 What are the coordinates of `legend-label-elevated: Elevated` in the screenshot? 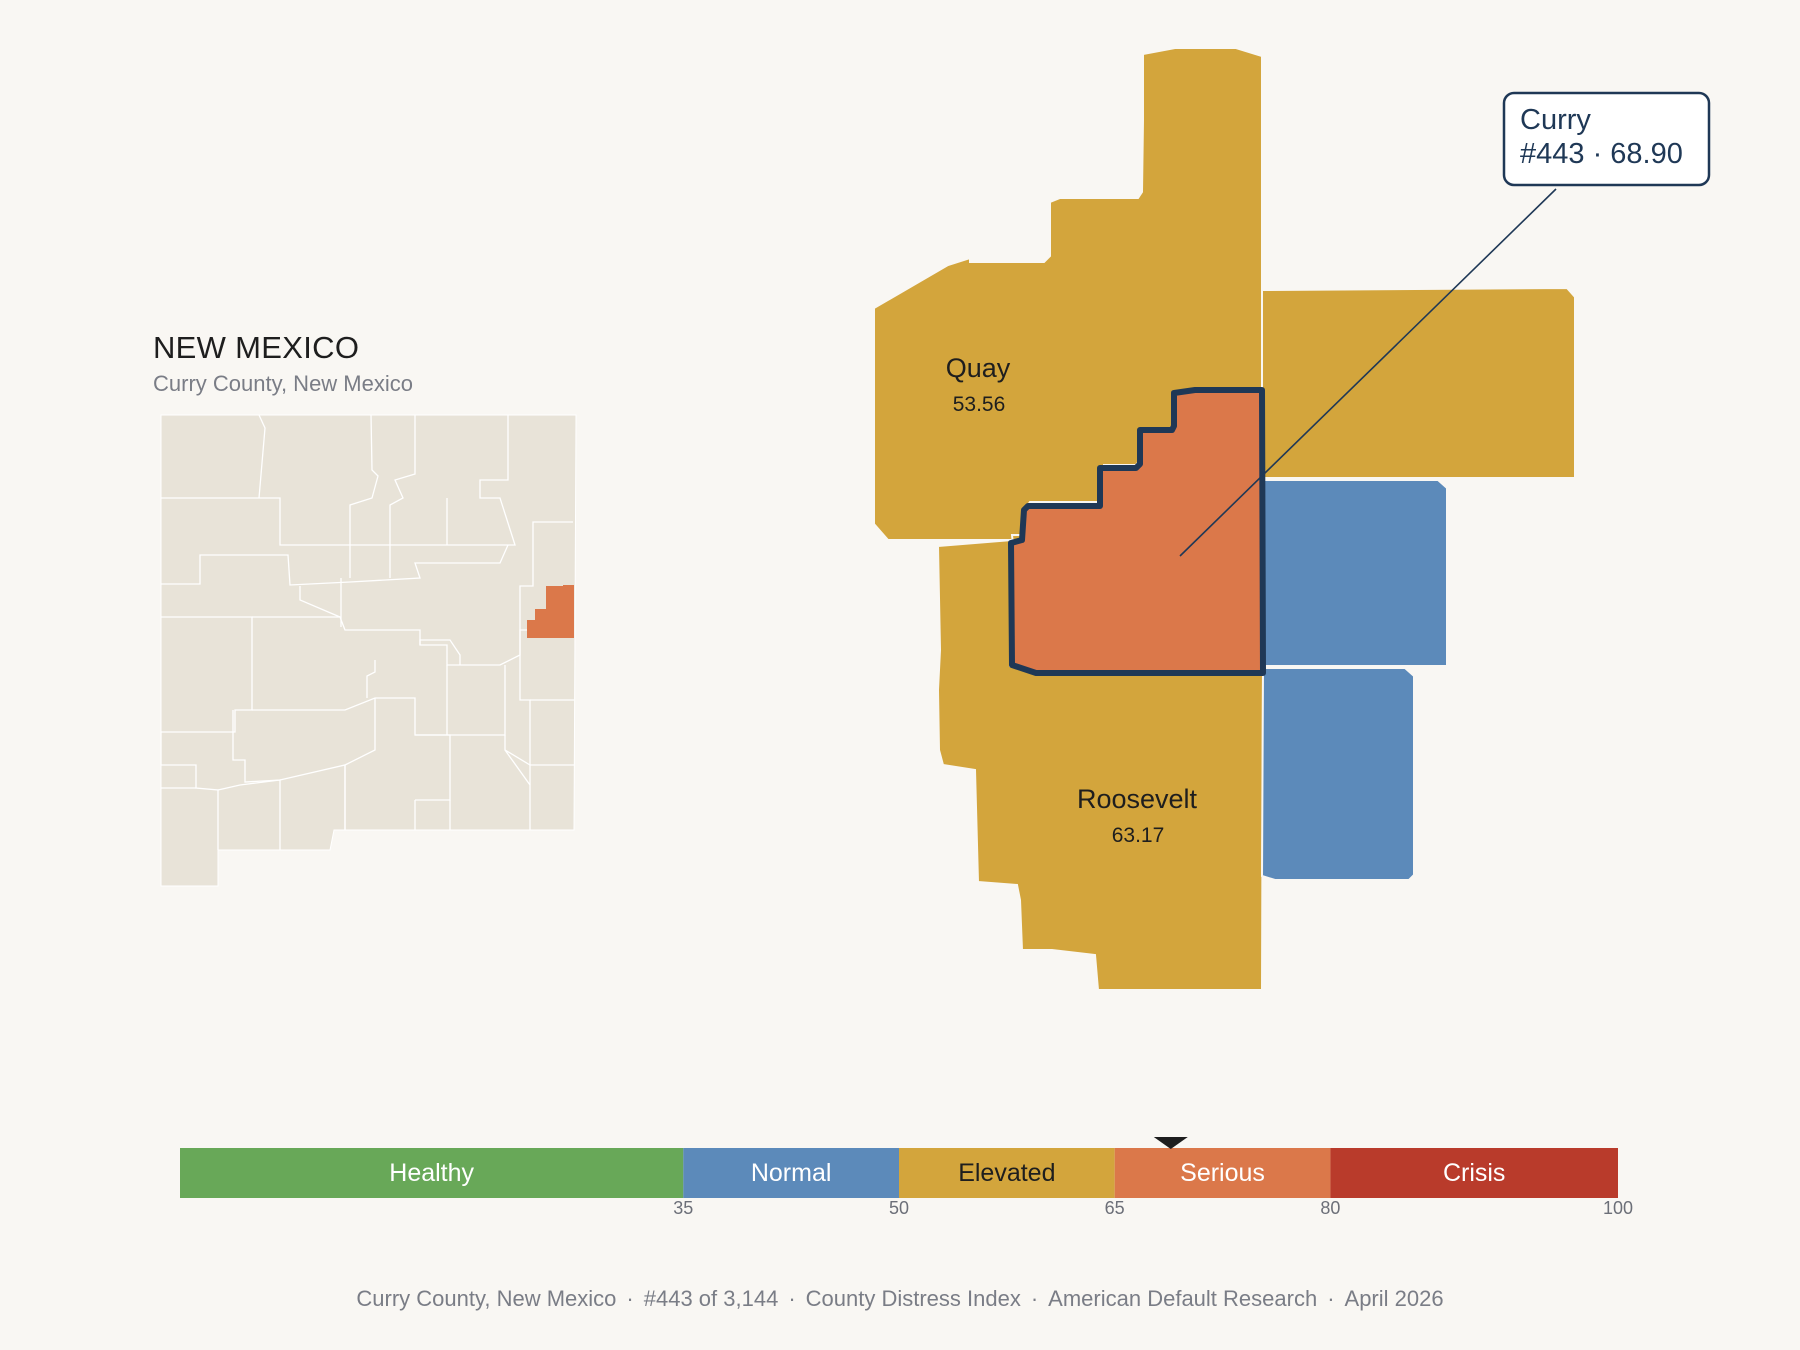 It's located at (1007, 1173).